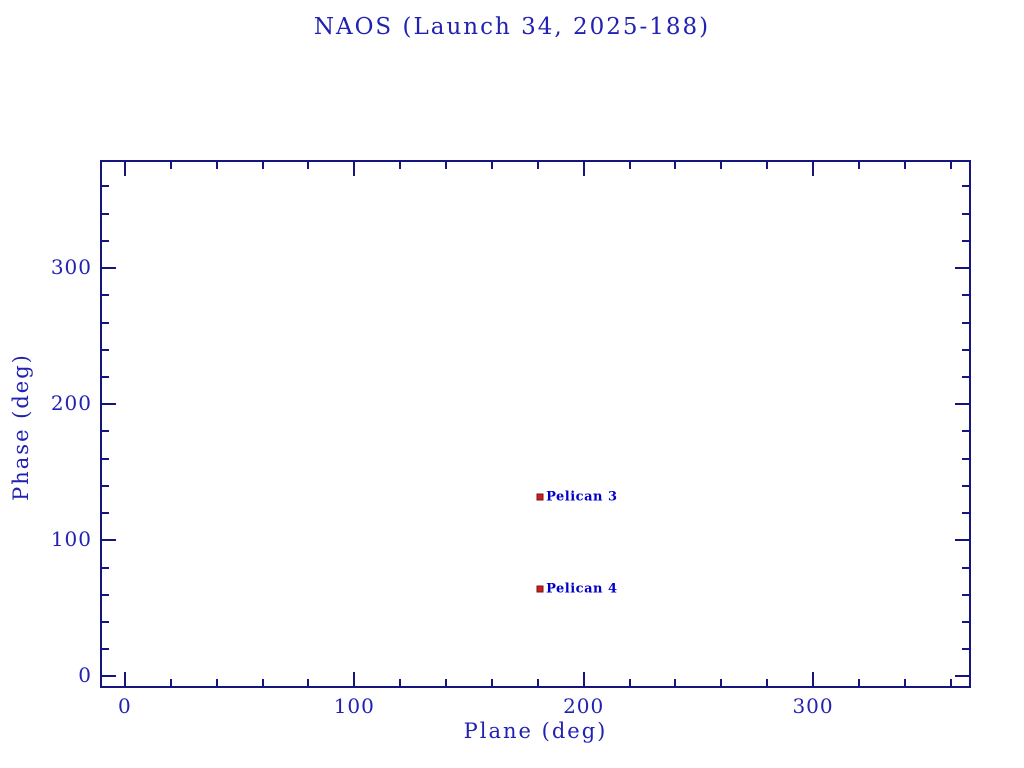 The width and height of the screenshot is (1024, 768). What do you see at coordinates (125, 706) in the screenshot?
I see `x-tick-label: 0` at bounding box center [125, 706].